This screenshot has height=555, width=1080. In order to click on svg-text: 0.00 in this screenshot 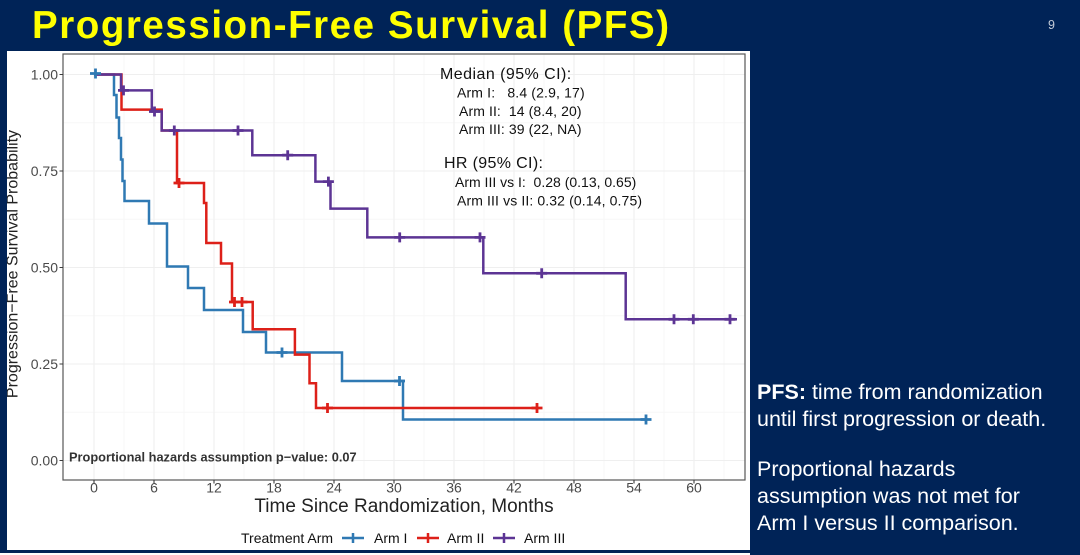, I will do `click(44, 461)`.